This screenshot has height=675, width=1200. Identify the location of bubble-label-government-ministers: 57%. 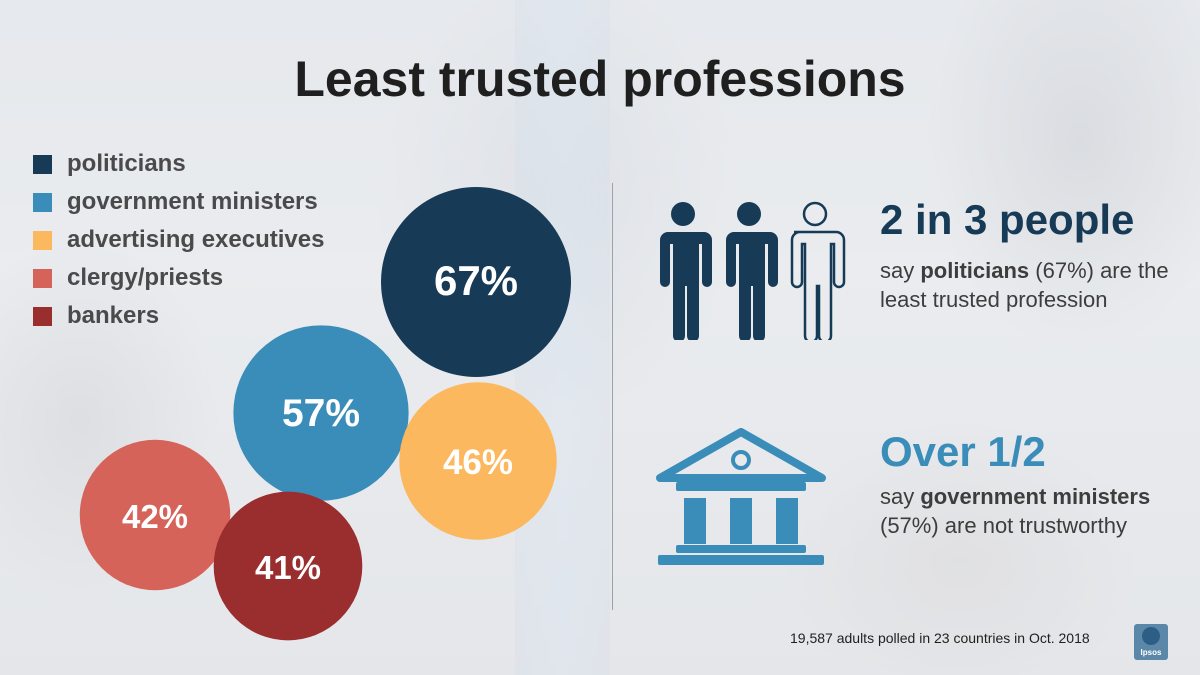
(321, 413).